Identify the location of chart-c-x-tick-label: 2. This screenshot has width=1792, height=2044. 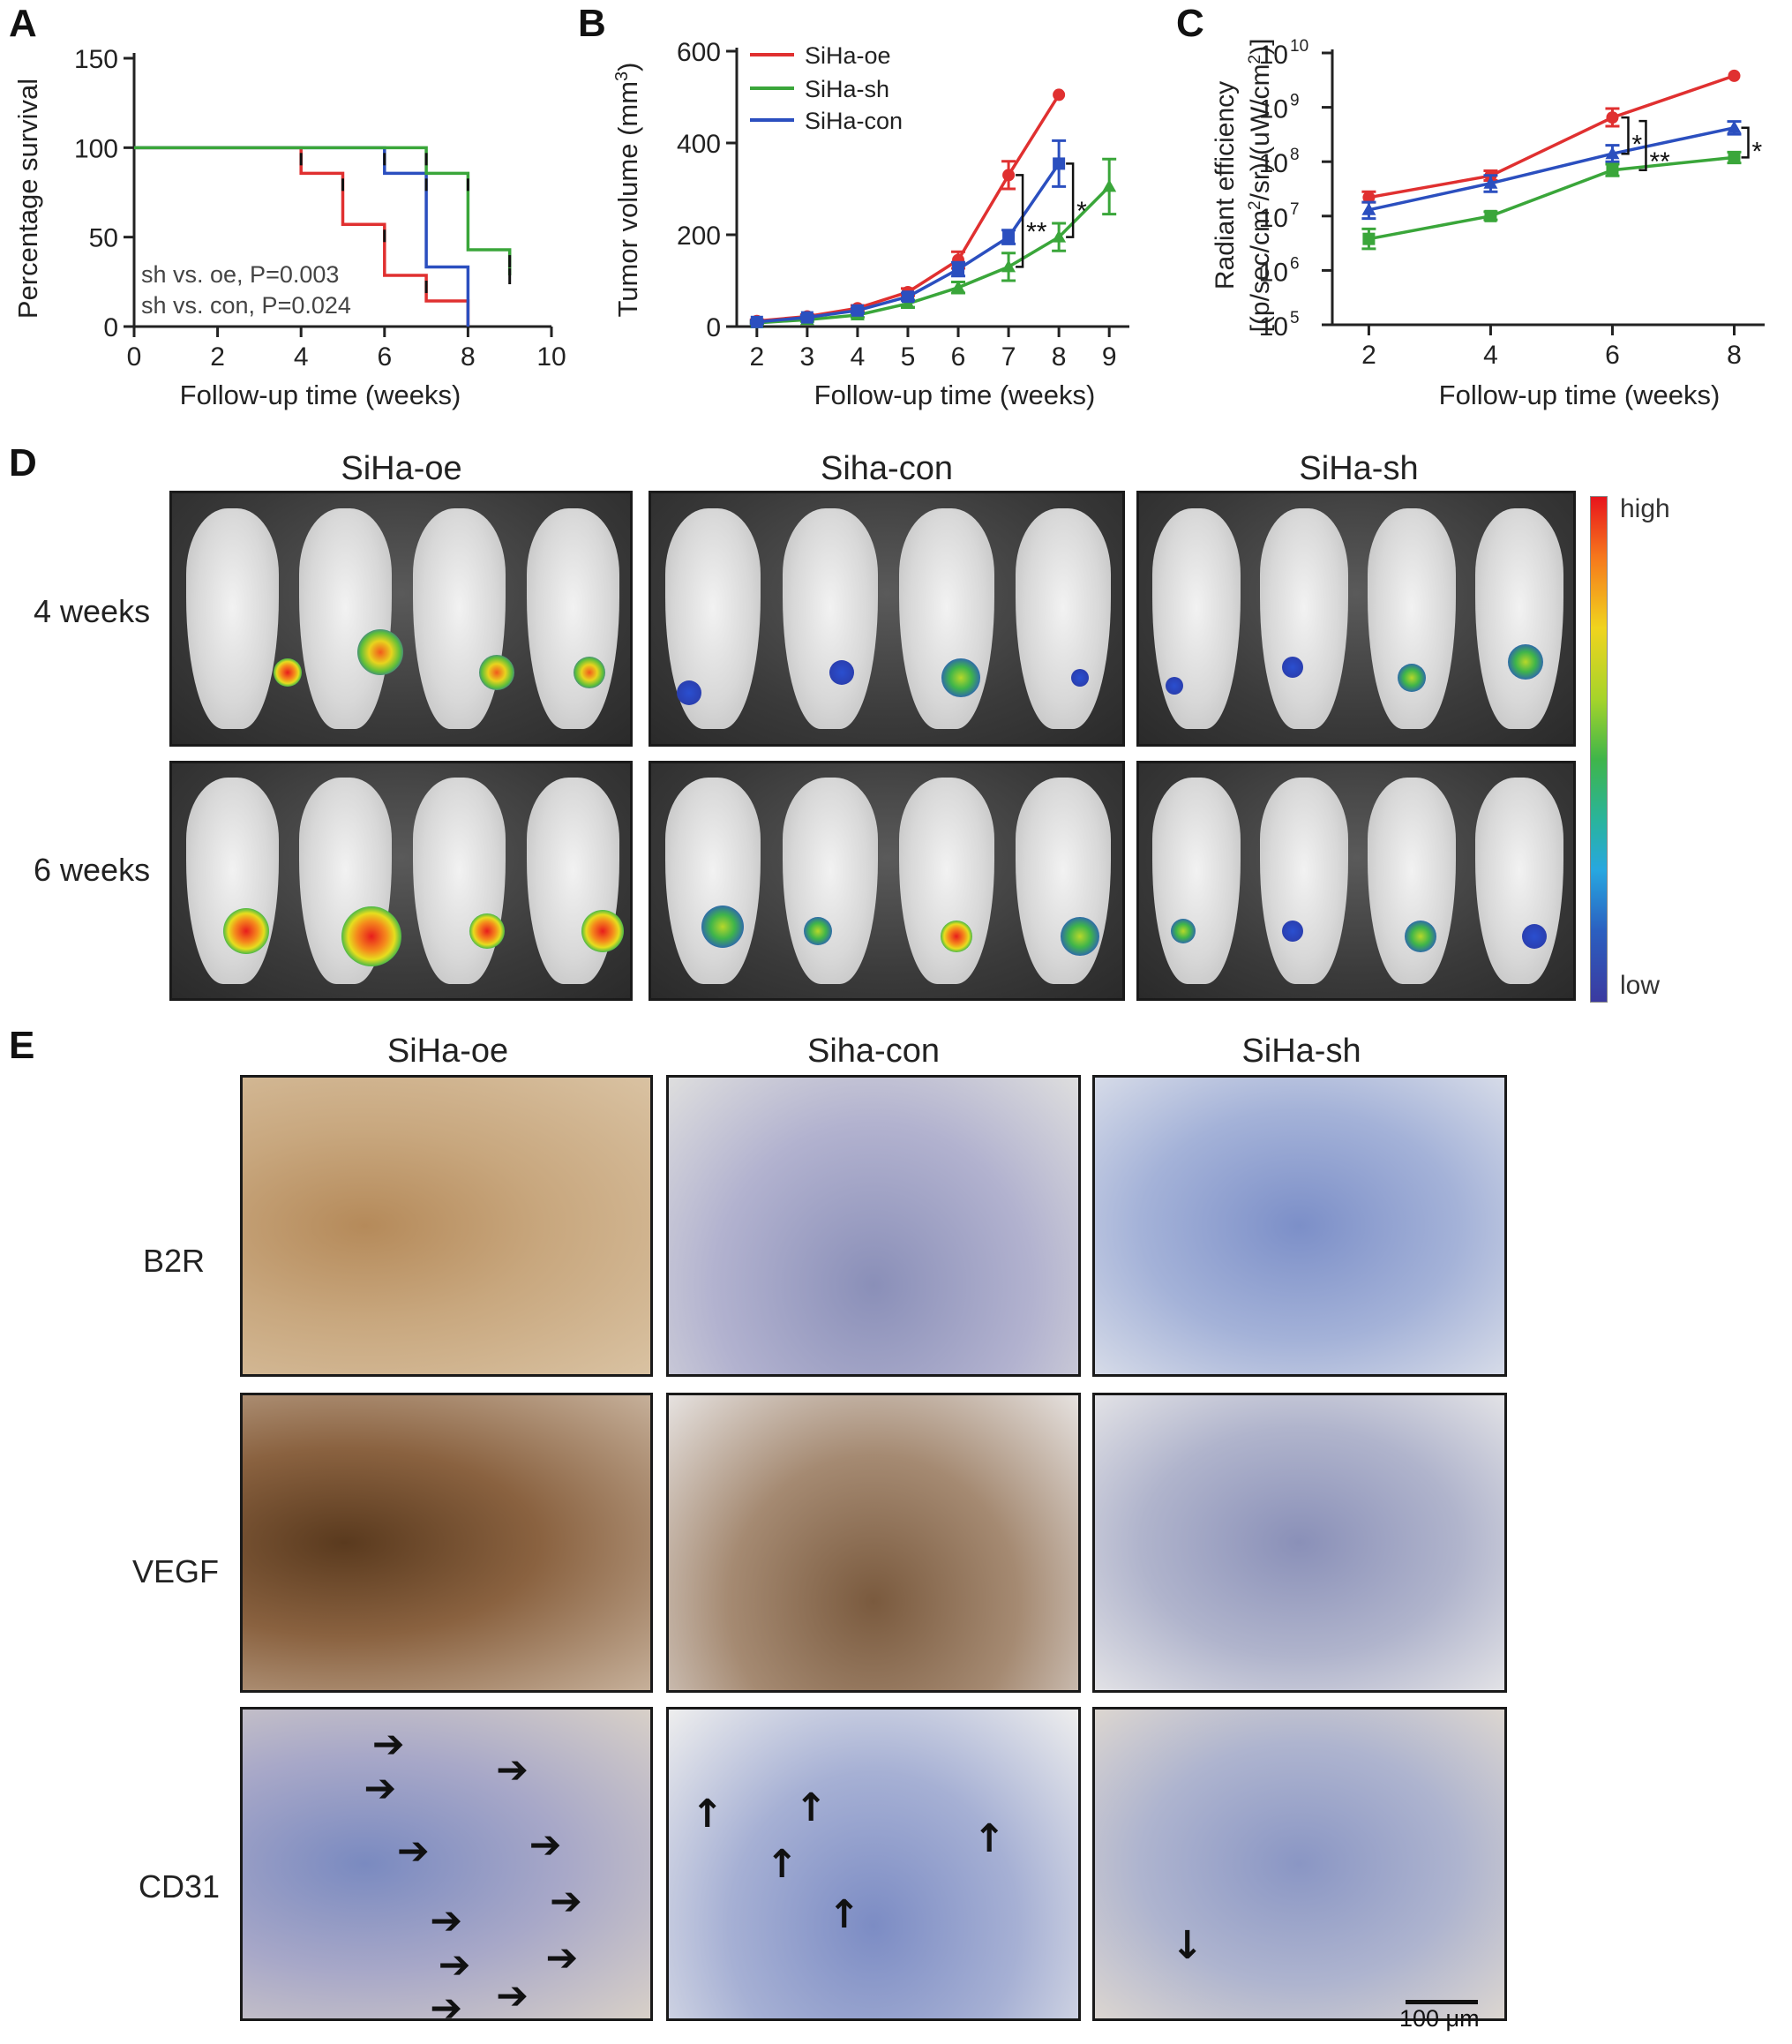
(1369, 355).